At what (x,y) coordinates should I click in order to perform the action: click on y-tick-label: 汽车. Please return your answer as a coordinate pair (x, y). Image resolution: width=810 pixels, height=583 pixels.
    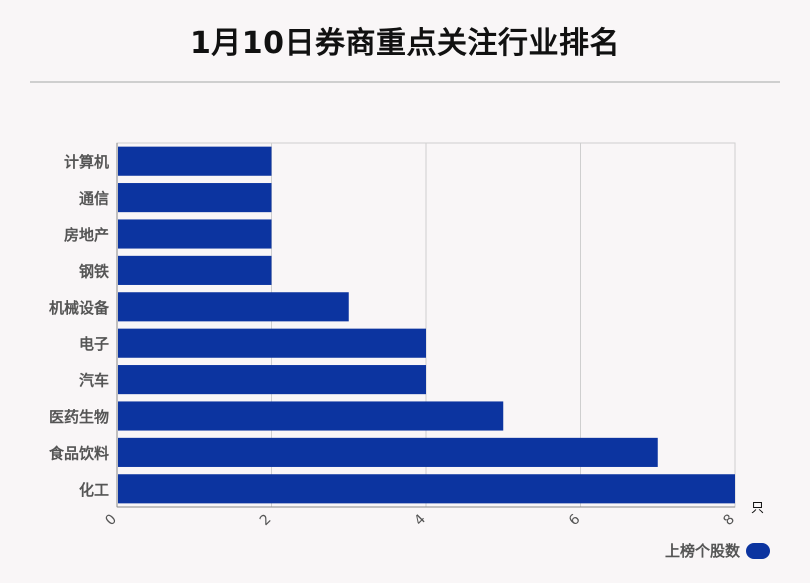
    Looking at the image, I should click on (94, 381).